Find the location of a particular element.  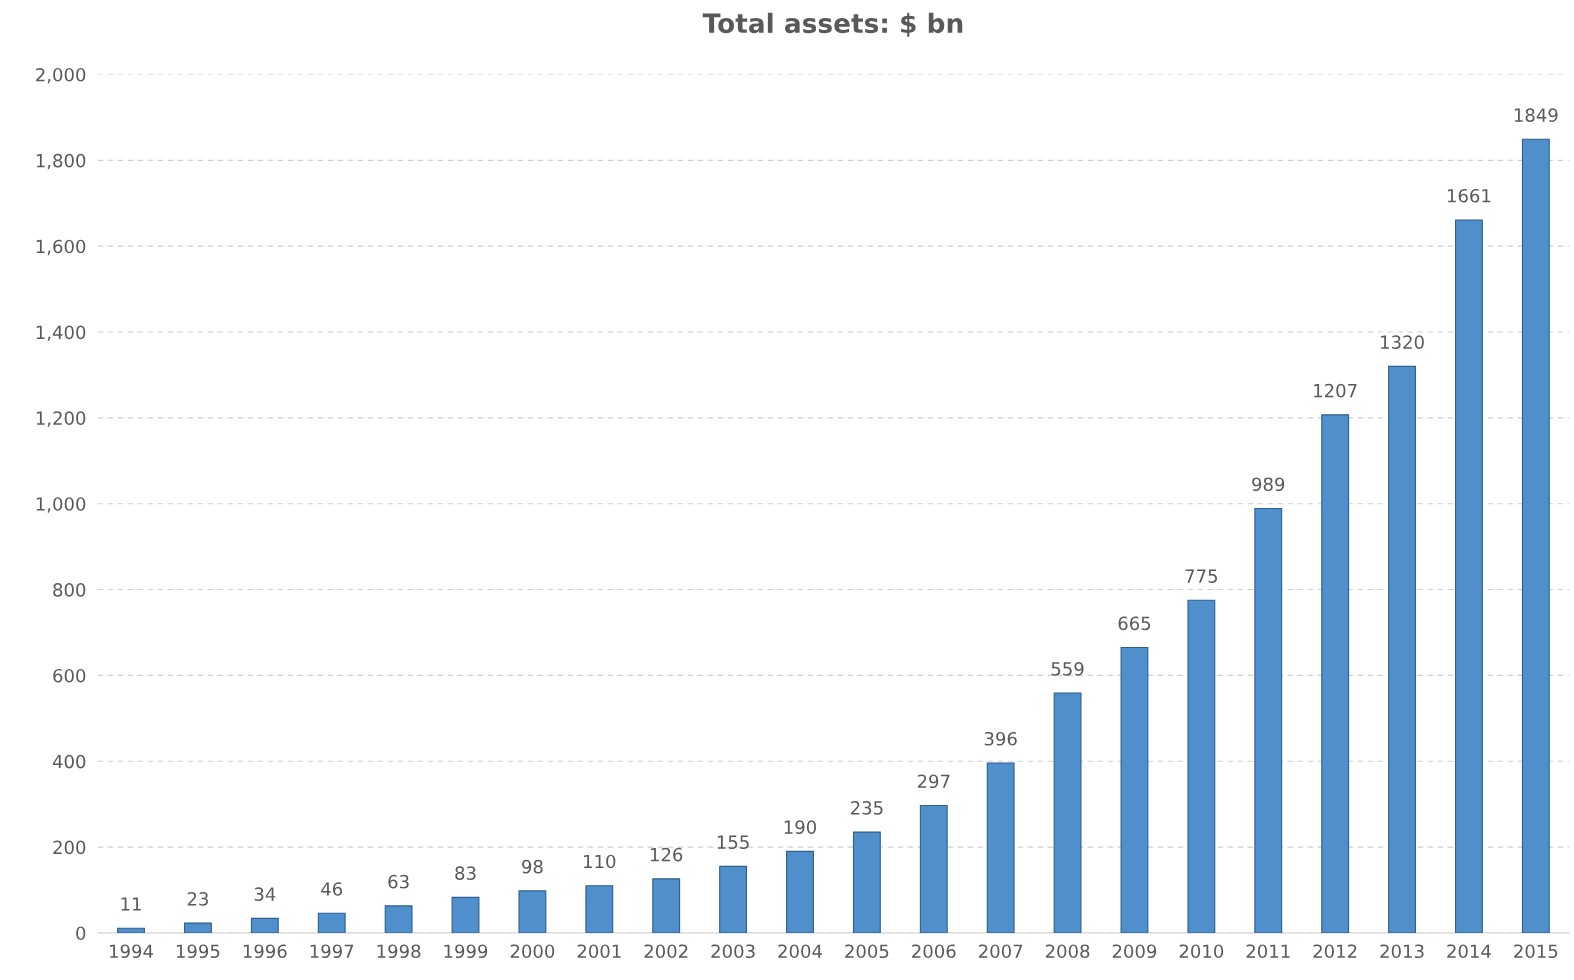

x-tick-label: 1998 is located at coordinates (399, 951).